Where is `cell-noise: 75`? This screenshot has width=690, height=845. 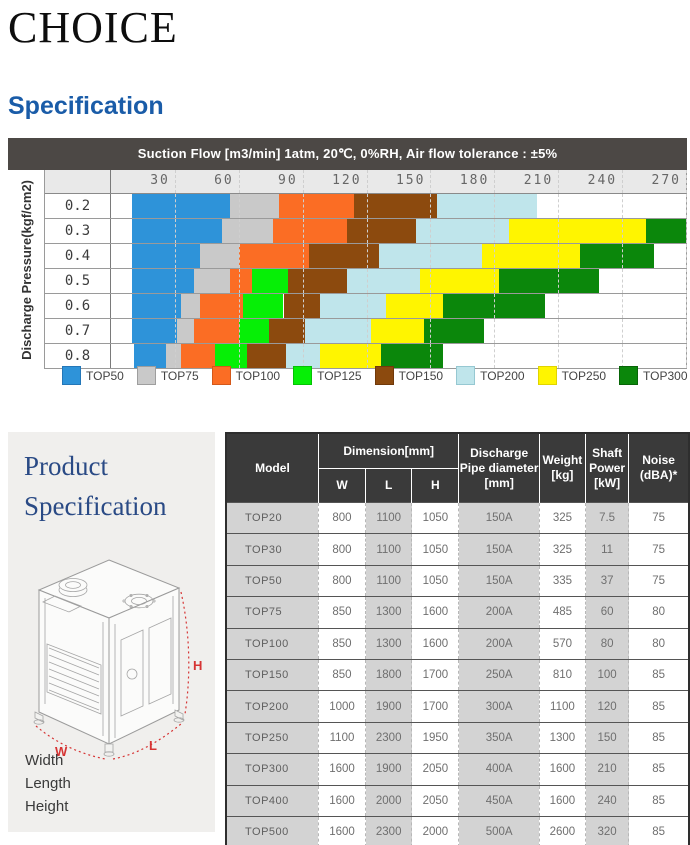 cell-noise: 75 is located at coordinates (658, 517).